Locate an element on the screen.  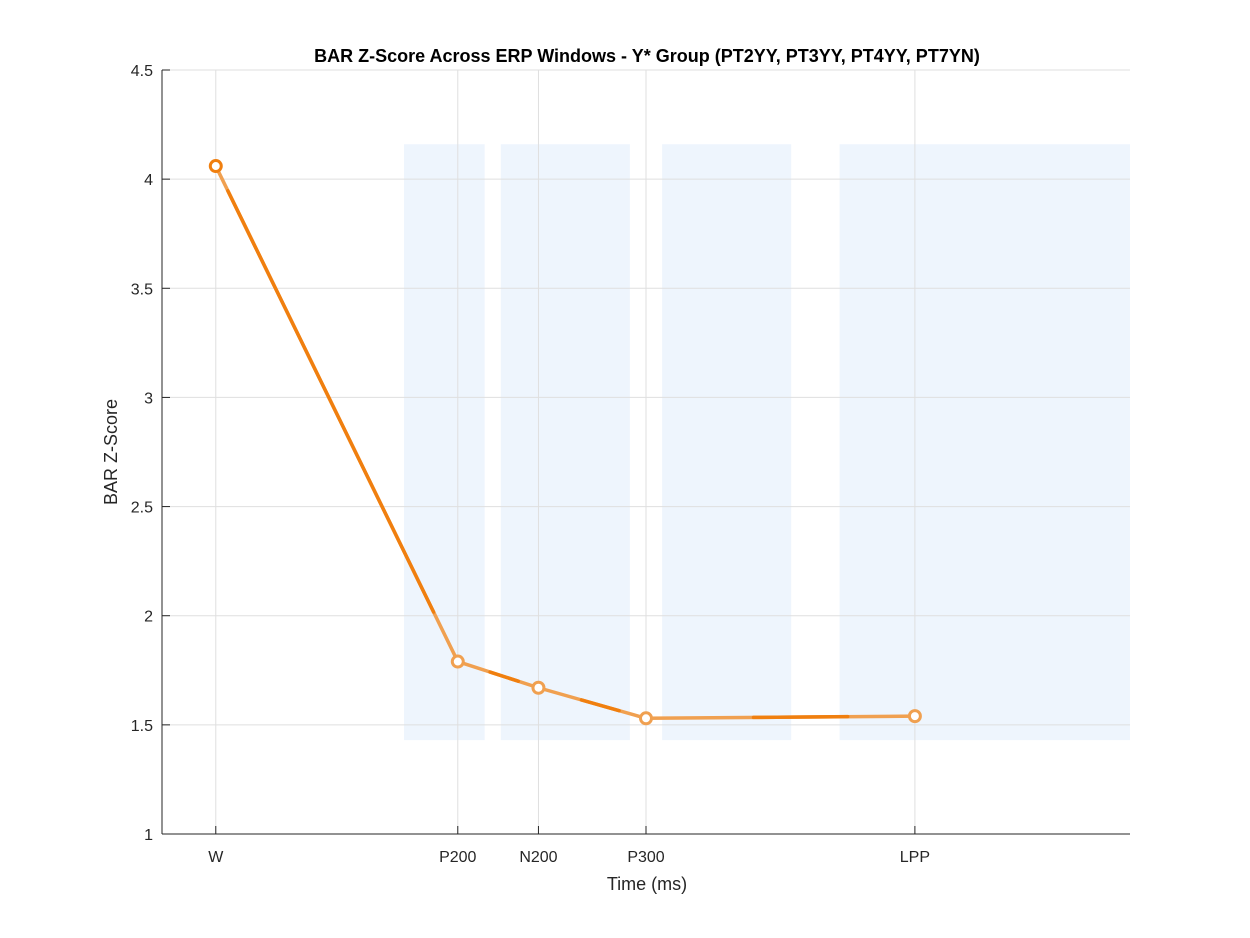
y-axis-label: BAR Z-Score is located at coordinates (111, 452).